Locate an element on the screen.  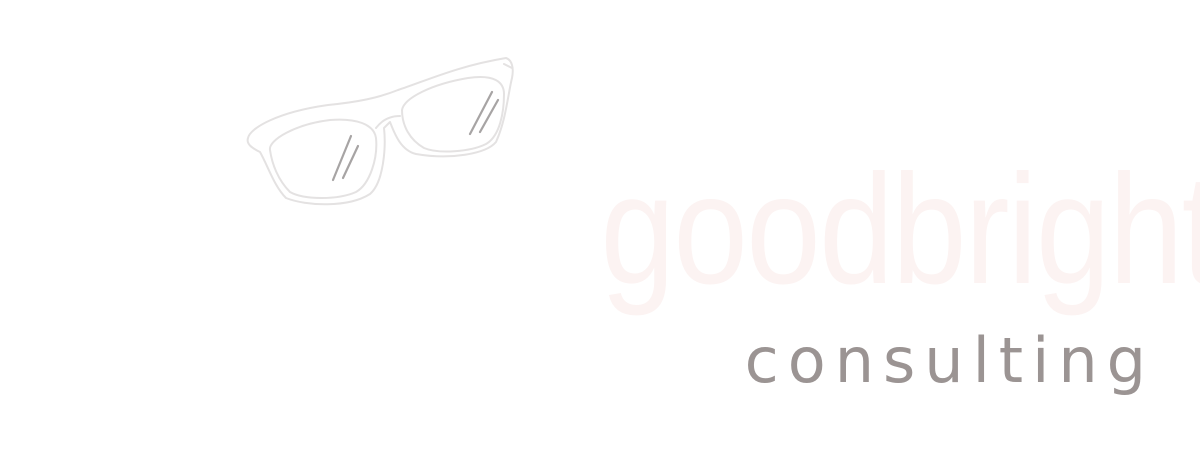
brand-tagline: consulting is located at coordinates (949, 360).